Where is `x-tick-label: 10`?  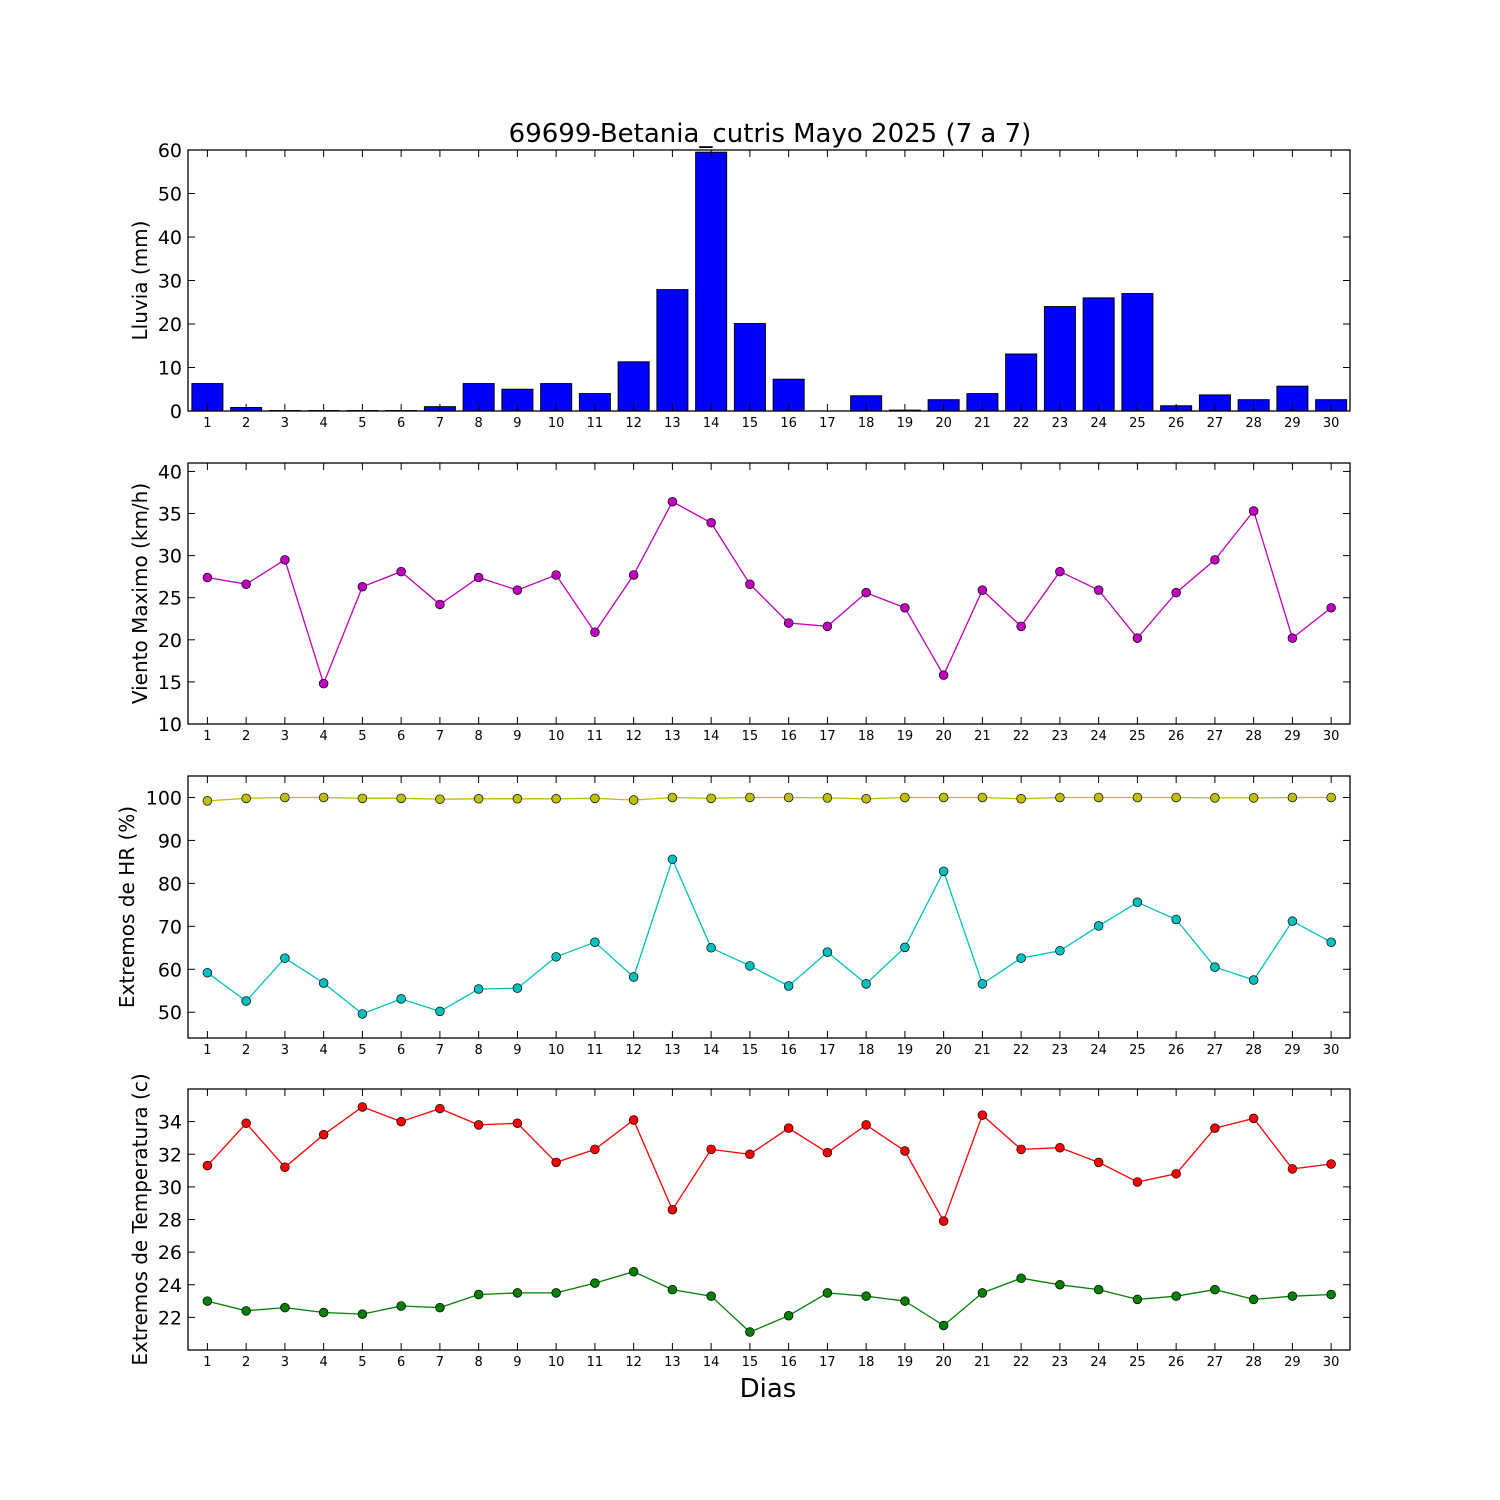 x-tick-label: 10 is located at coordinates (556, 1050).